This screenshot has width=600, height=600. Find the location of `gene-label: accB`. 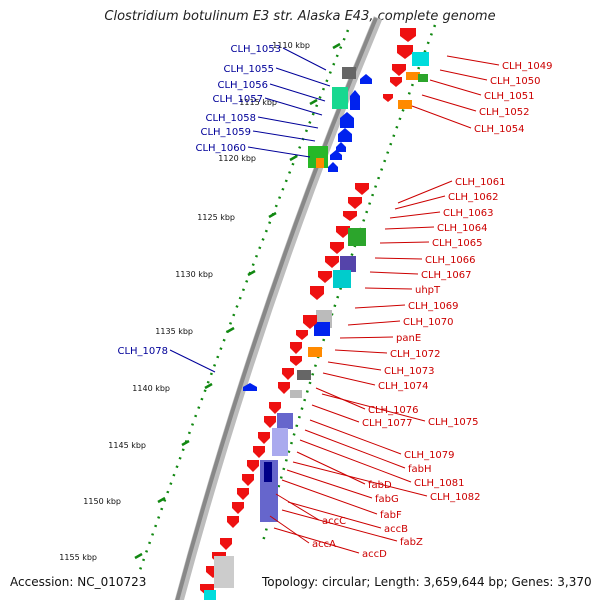

gene-label: accB is located at coordinates (396, 529).